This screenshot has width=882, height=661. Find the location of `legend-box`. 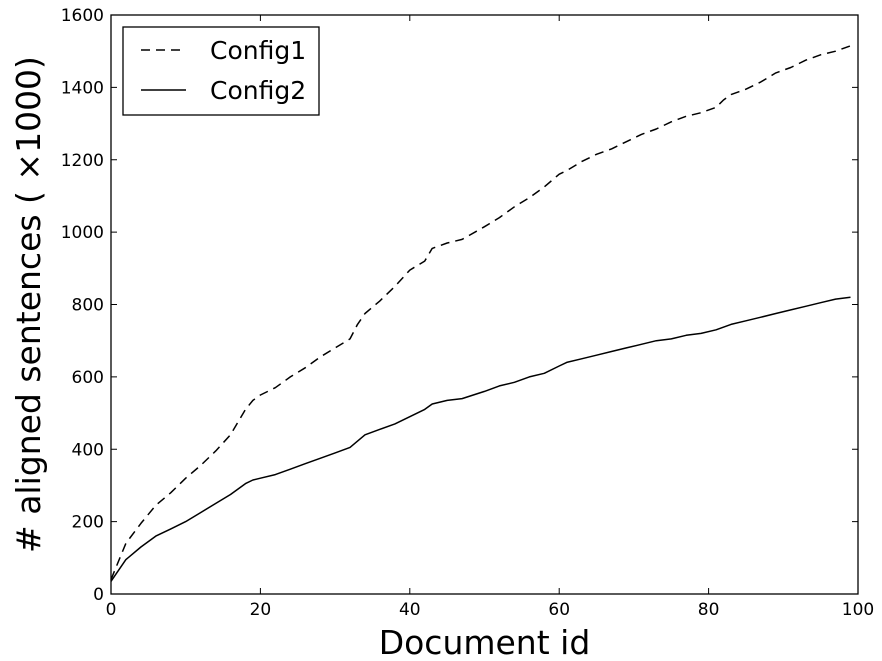

legend-box is located at coordinates (221, 71).